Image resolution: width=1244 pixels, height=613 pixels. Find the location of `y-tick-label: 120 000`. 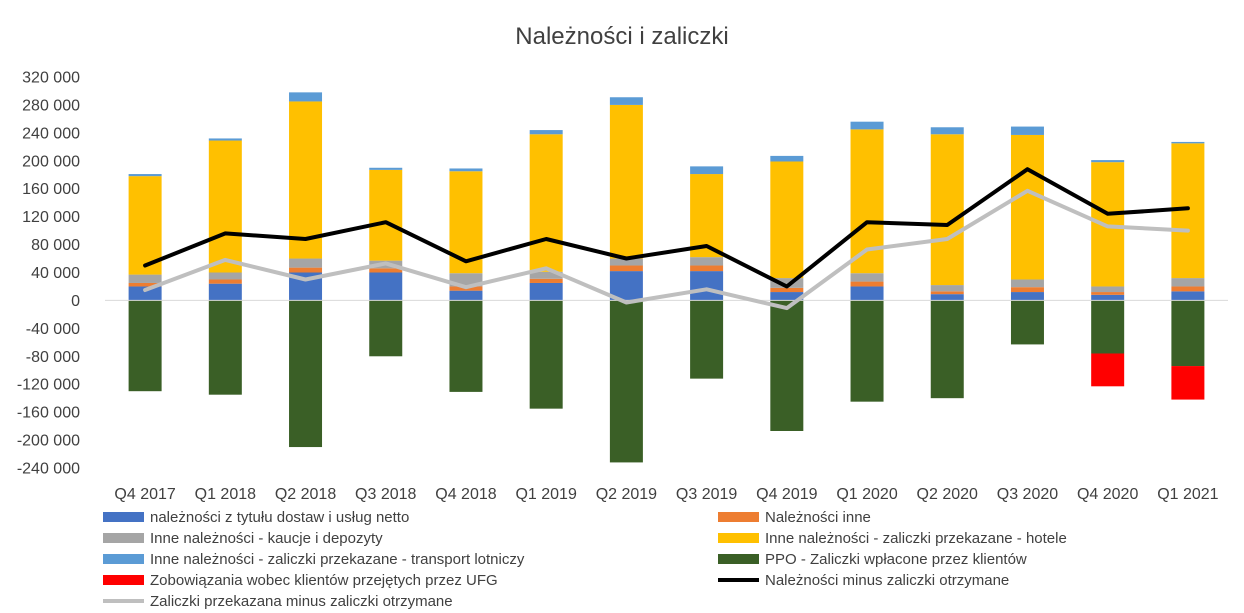

y-tick-label: 120 000 is located at coordinates (51, 217).